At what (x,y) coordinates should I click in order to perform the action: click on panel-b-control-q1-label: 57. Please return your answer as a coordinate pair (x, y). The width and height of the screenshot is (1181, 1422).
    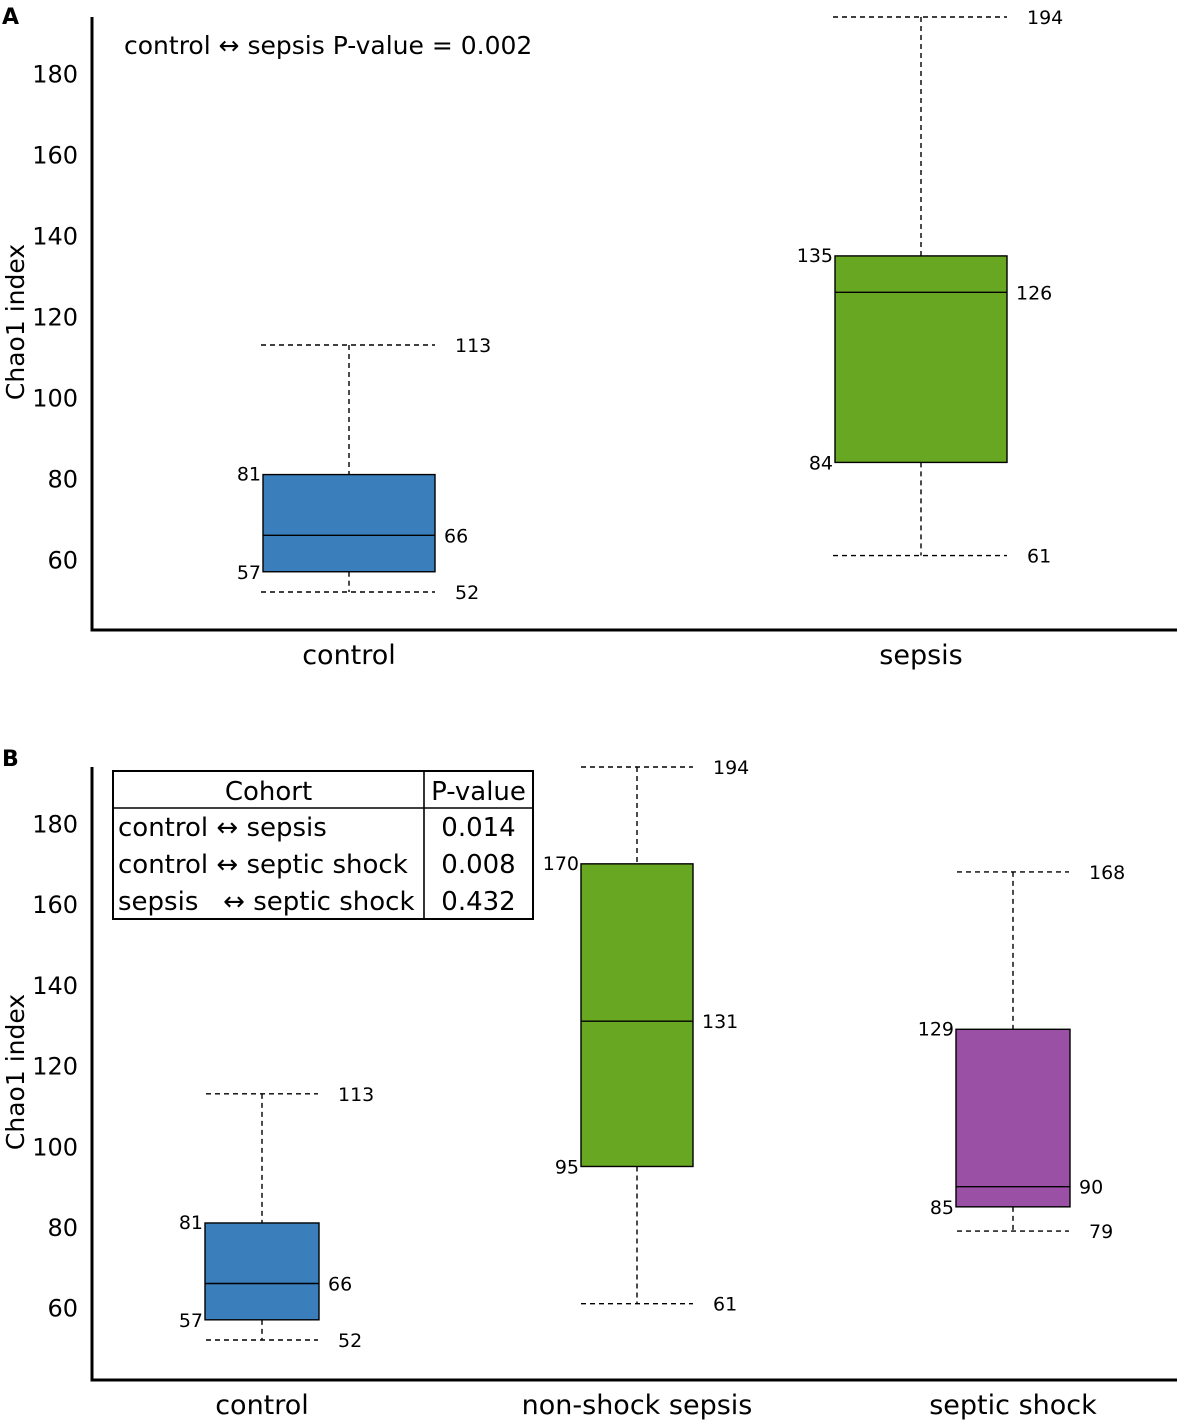
    Looking at the image, I should click on (191, 1321).